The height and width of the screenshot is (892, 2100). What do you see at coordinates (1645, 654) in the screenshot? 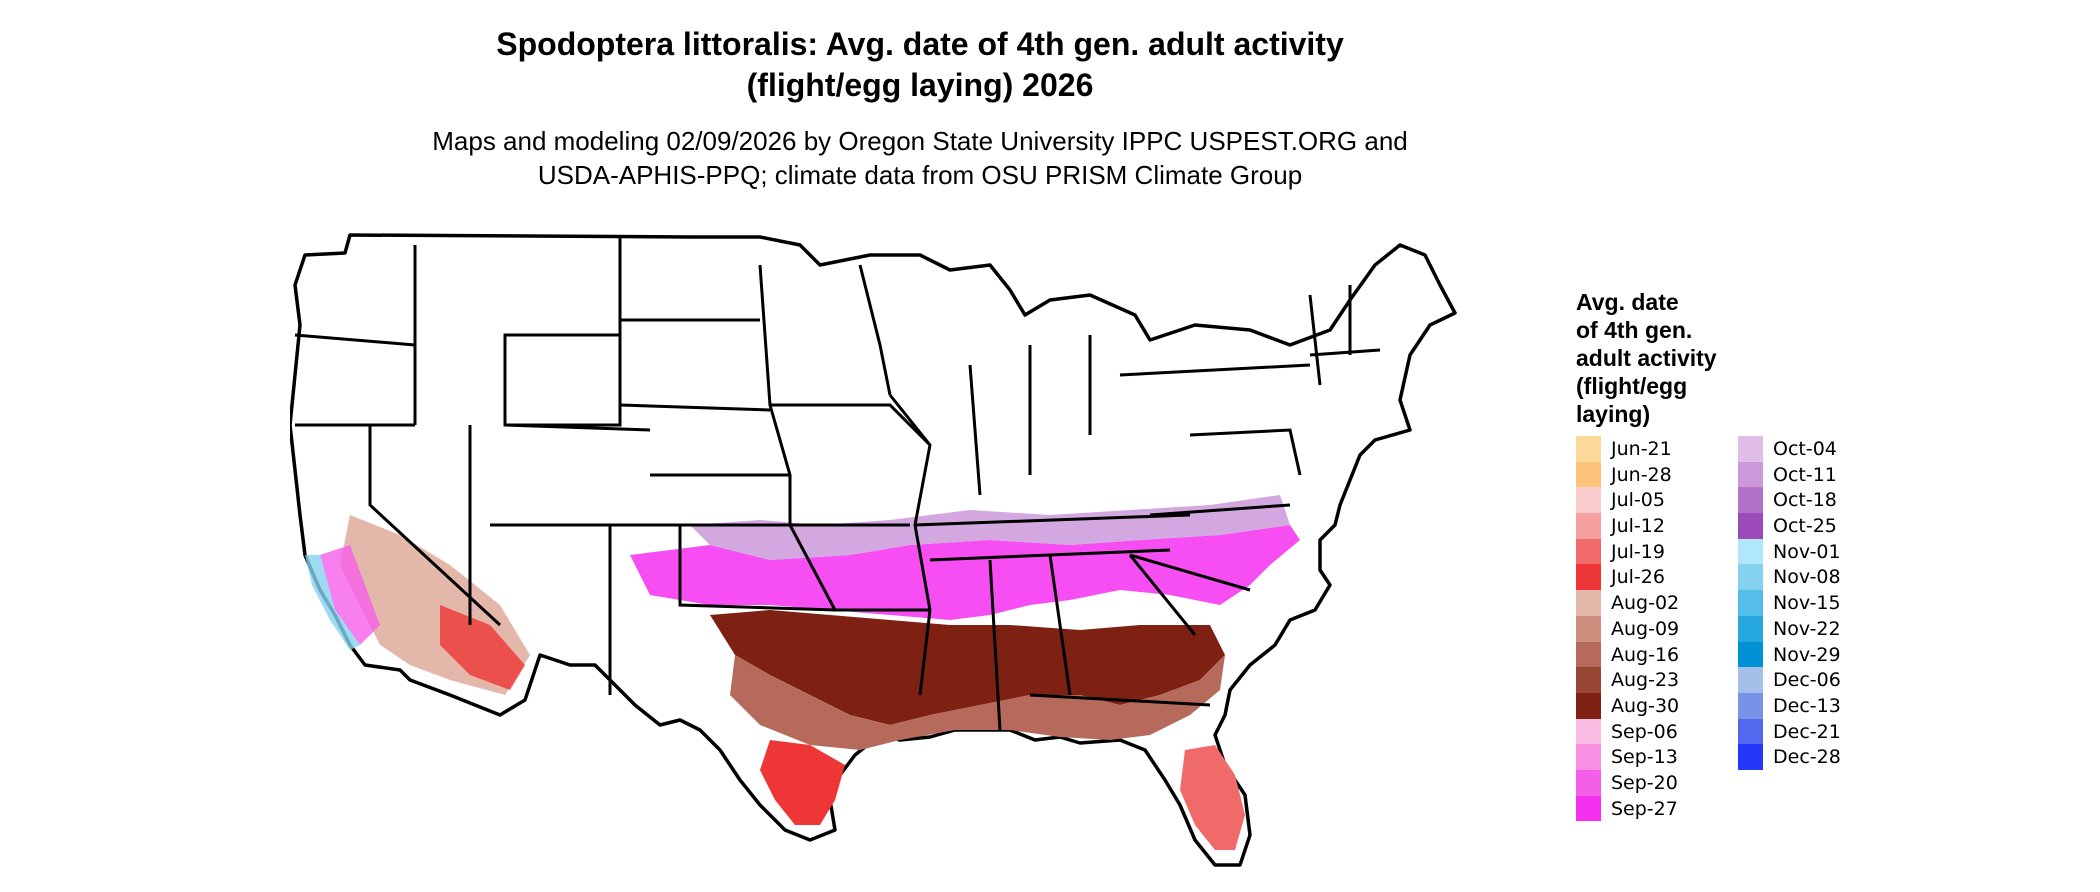
I see `legend-label: Aug-16` at bounding box center [1645, 654].